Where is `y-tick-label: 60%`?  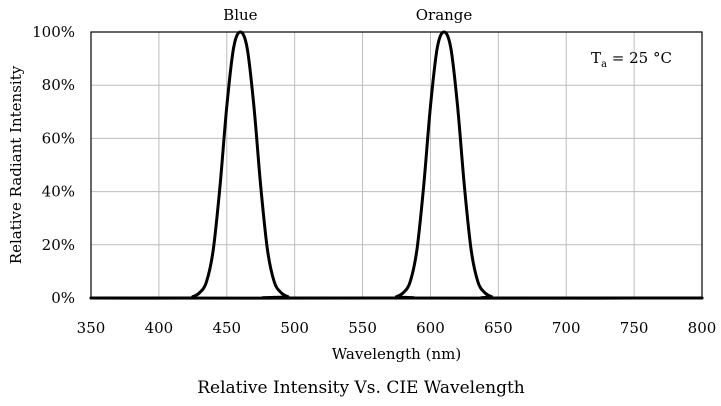
y-tick-label: 60% is located at coordinates (58, 138).